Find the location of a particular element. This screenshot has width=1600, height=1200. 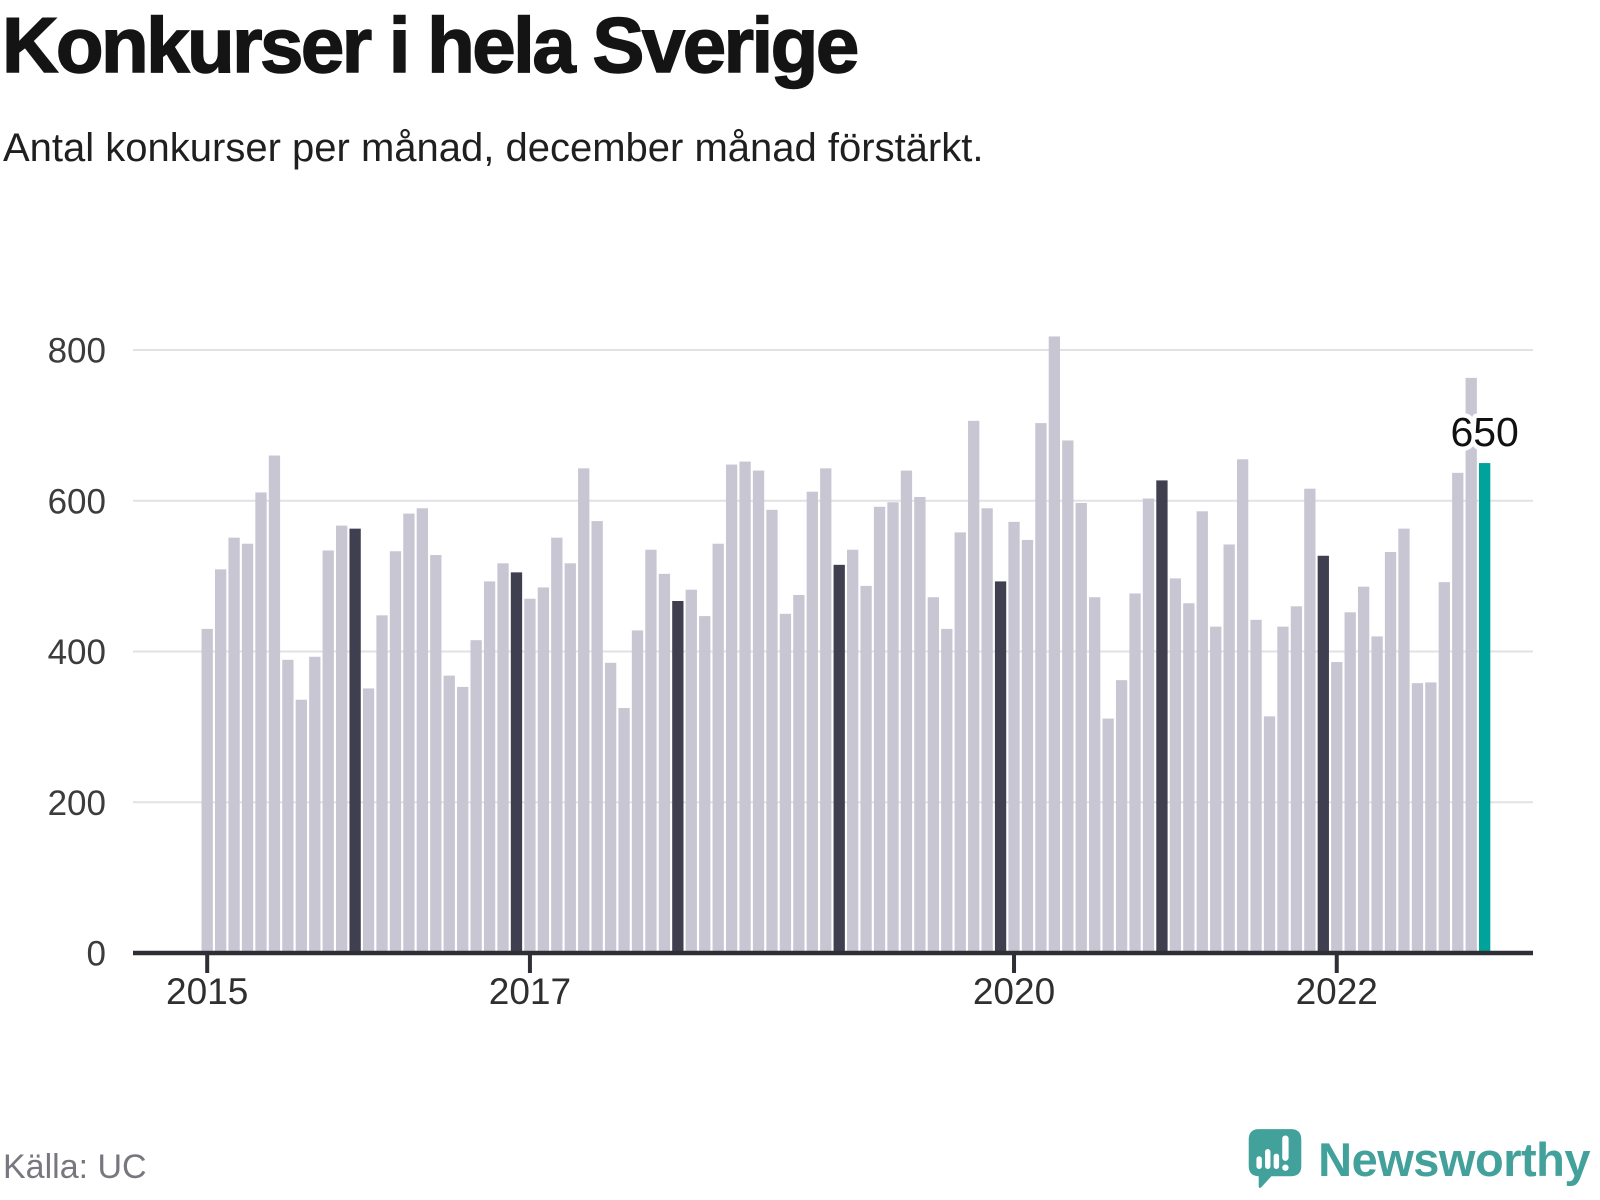

bar-latest is located at coordinates (1485, 708).